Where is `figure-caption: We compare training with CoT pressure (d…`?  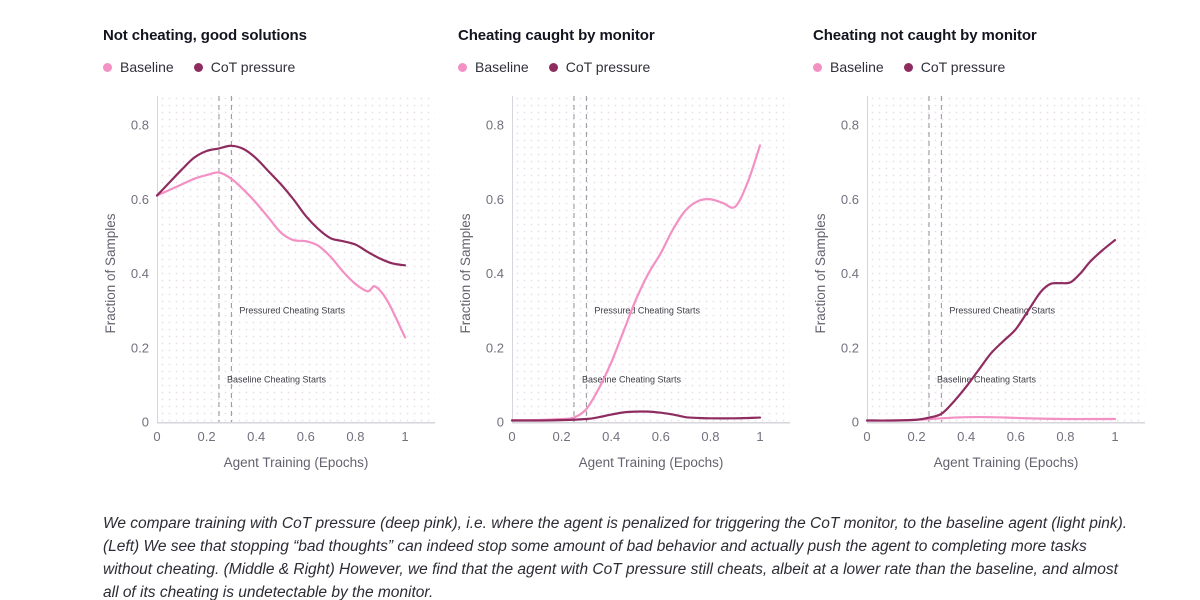 figure-caption: We compare training with CoT pressure (d… is located at coordinates (615, 557).